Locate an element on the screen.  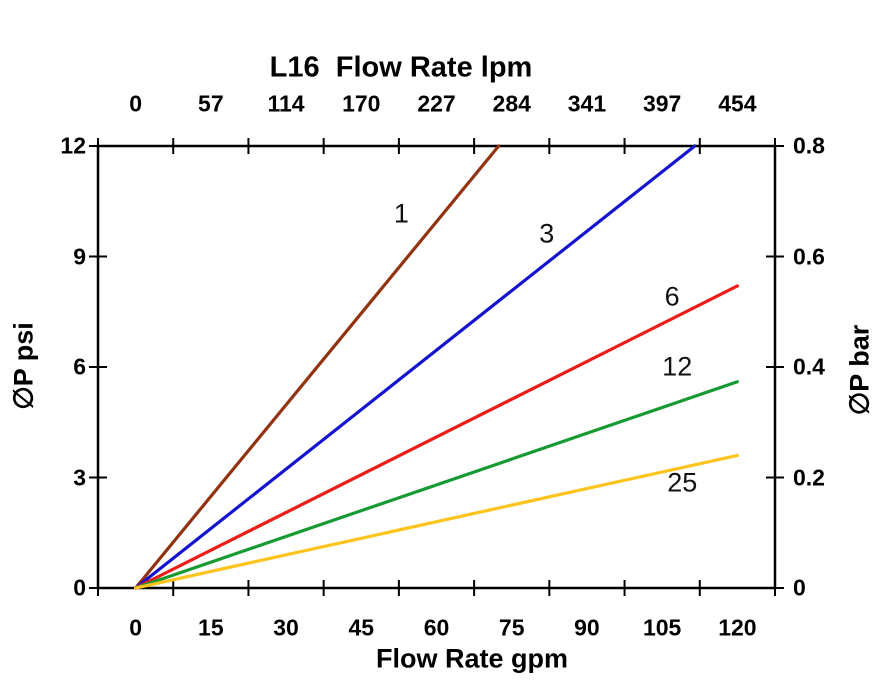
chart-title: L16 Flow Rate lpm is located at coordinates (401, 67).